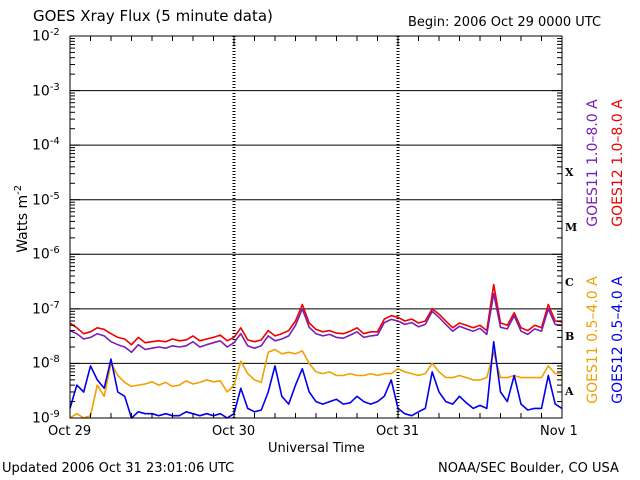 The height and width of the screenshot is (480, 640). Describe the element at coordinates (54, 251) in the screenshot. I see `y-tick-exp: -6` at that location.